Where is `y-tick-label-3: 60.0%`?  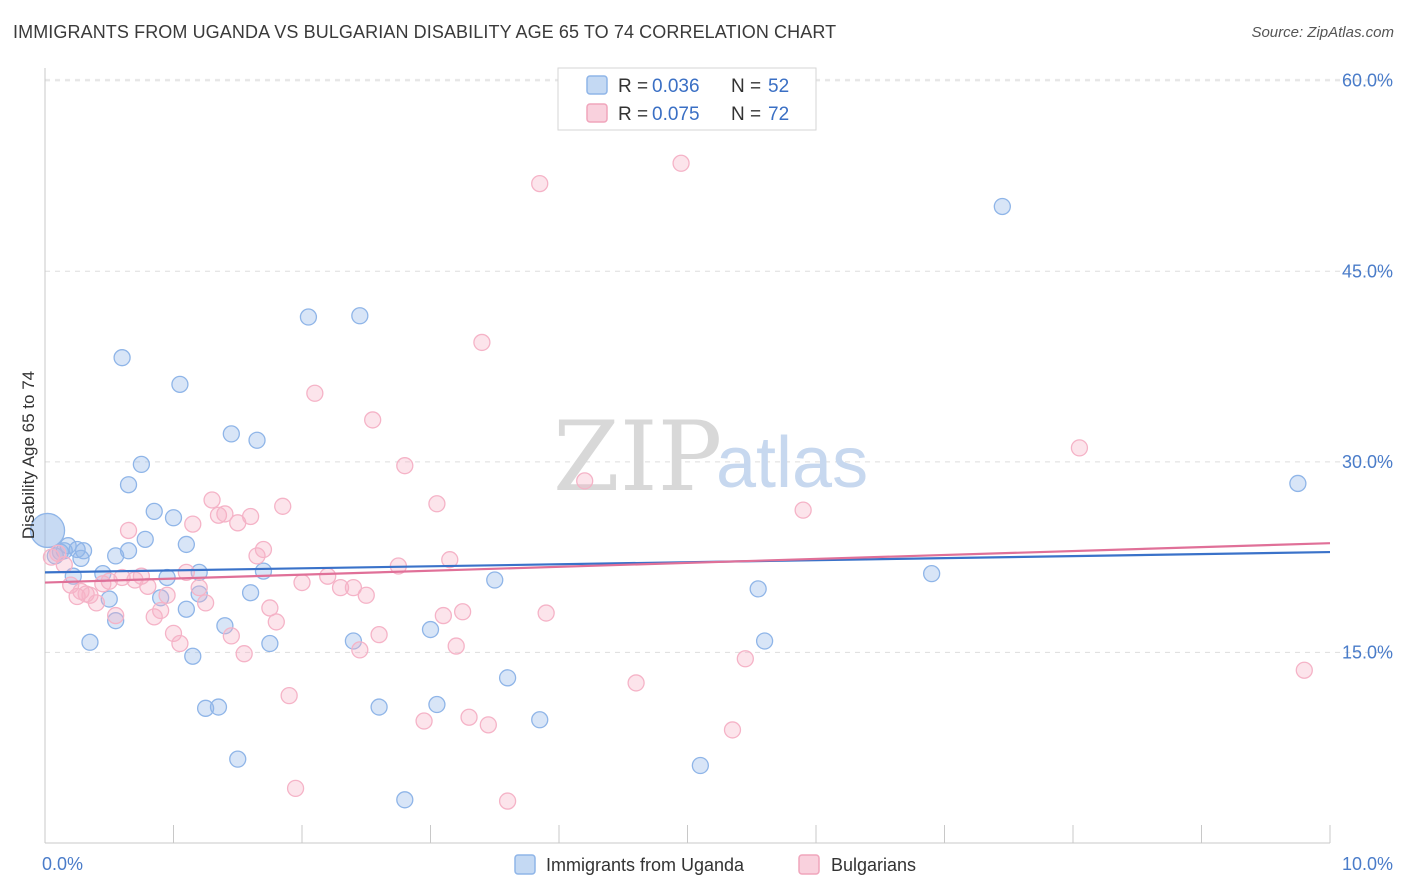
y-tick-label-3: 60.0% is located at coordinates (1367, 81).